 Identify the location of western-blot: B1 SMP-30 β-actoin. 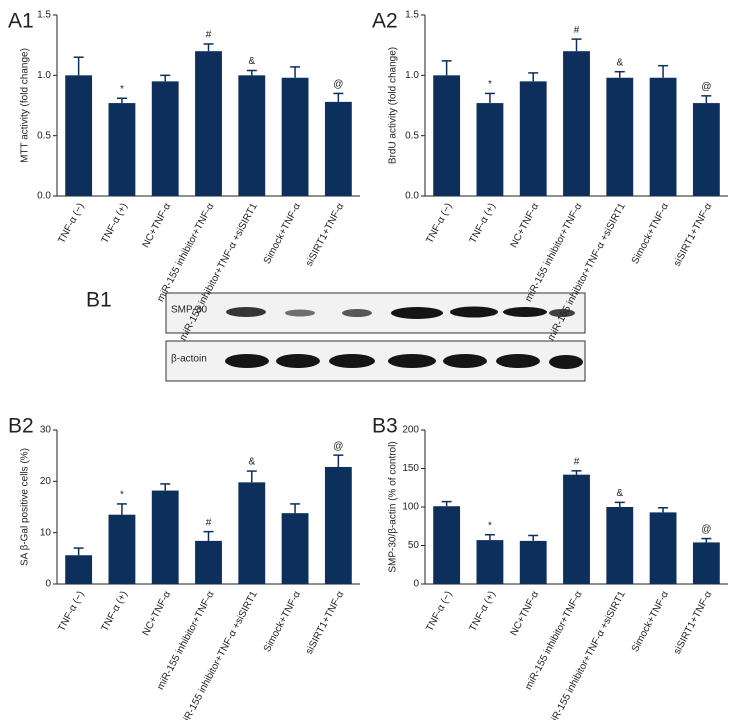
(336, 335).